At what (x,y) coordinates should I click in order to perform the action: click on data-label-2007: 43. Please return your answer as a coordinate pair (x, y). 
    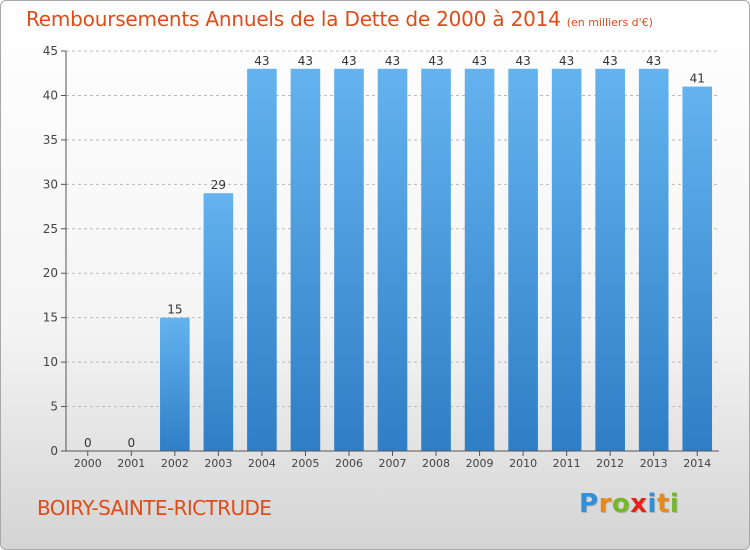
    Looking at the image, I should click on (392, 61).